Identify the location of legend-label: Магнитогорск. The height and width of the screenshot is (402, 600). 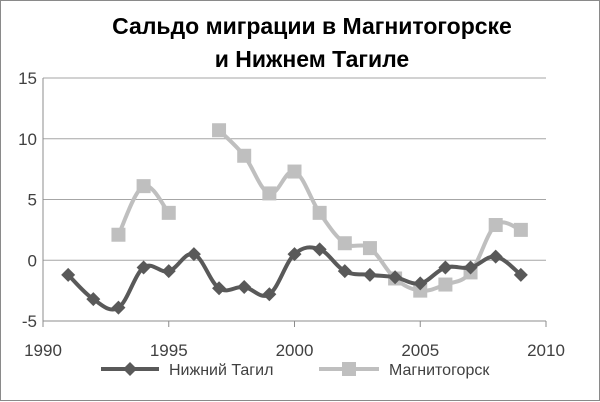
(439, 370).